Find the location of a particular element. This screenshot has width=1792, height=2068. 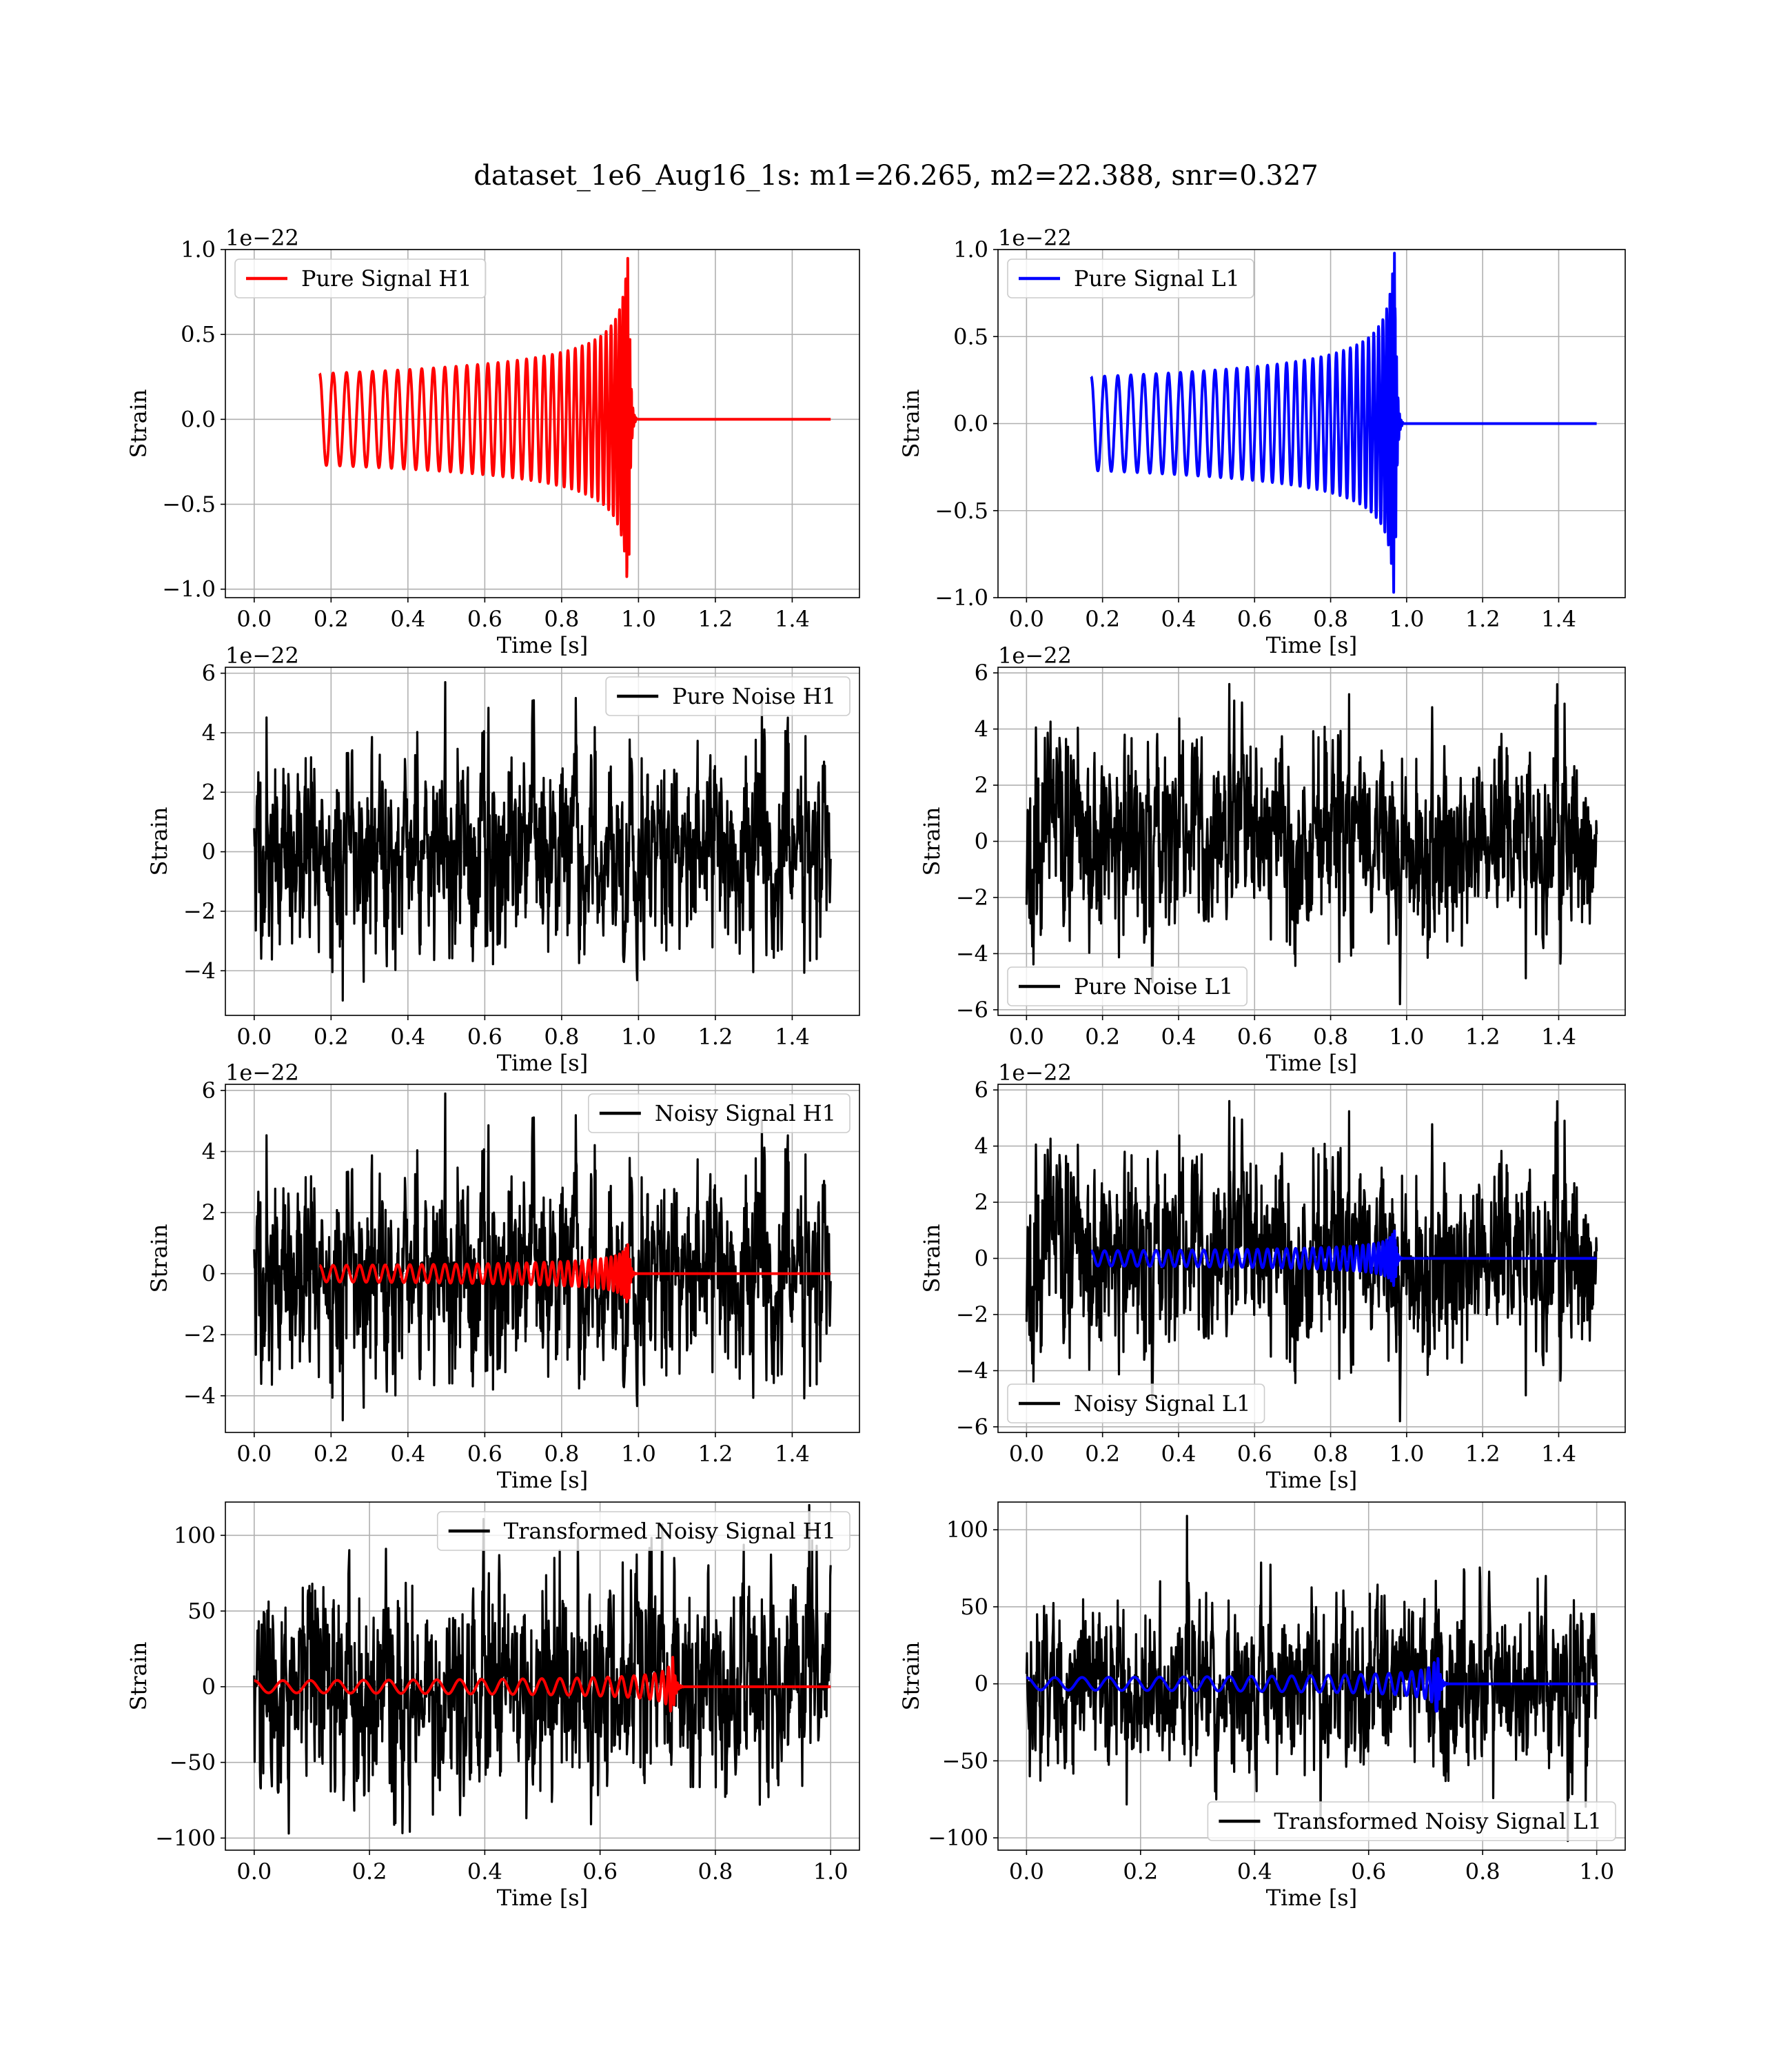

legend-label: Pure Noise H1 is located at coordinates (754, 696).